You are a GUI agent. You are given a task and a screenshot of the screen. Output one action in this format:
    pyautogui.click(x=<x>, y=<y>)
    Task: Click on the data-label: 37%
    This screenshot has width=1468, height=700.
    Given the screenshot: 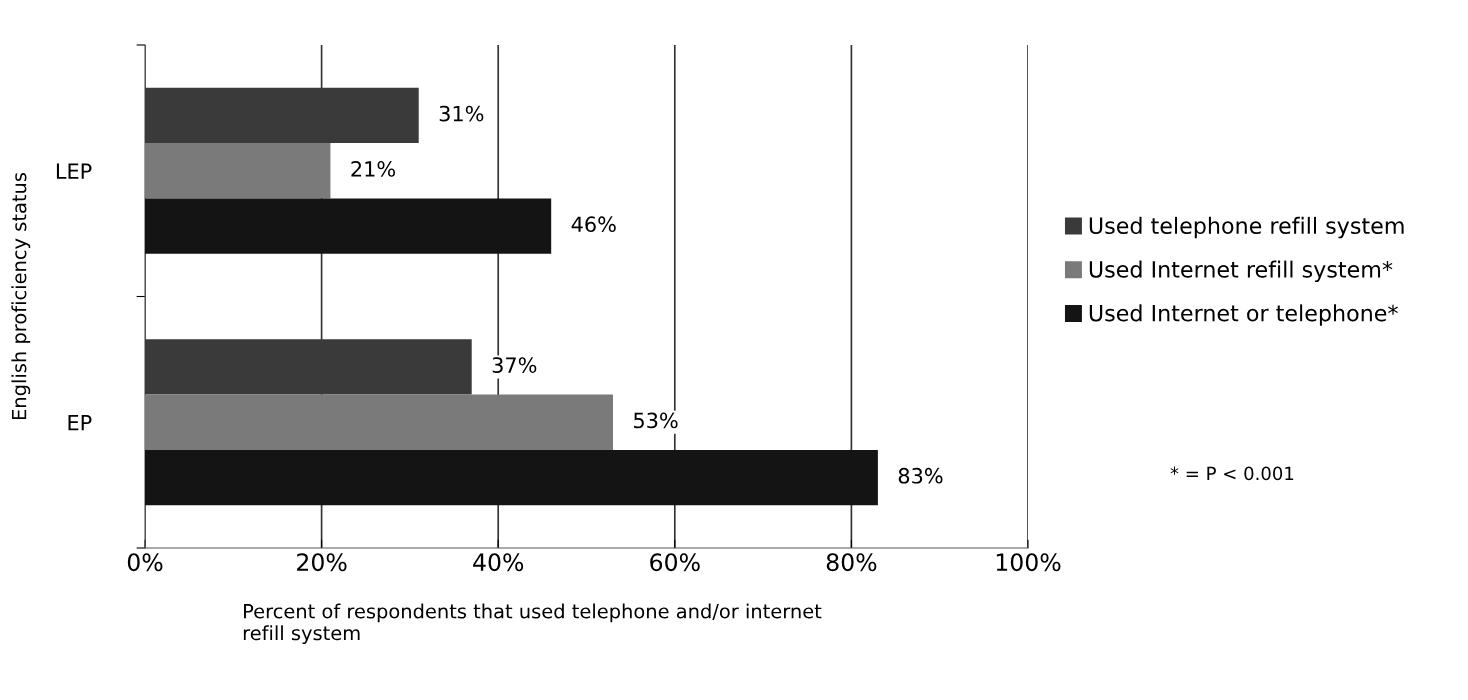 What is the action you would take?
    pyautogui.click(x=514, y=365)
    